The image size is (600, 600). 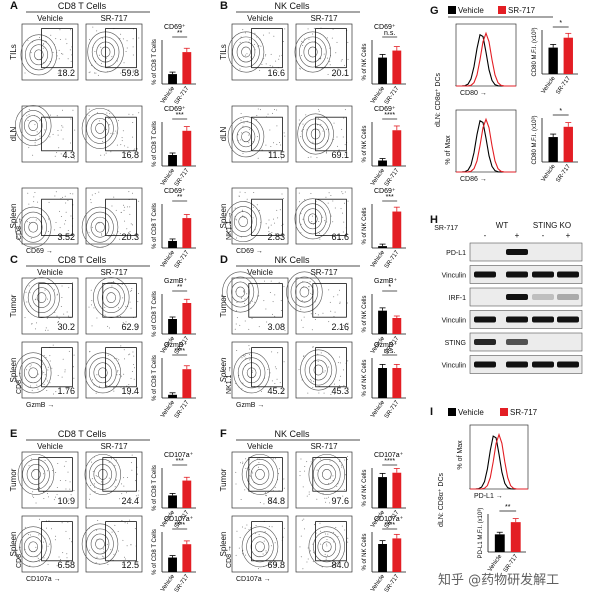 What do you see at coordinates (481, 533) in the screenshot?
I see `bar-y-label: PD-L1 M.F.I. (x10³)` at bounding box center [481, 533].